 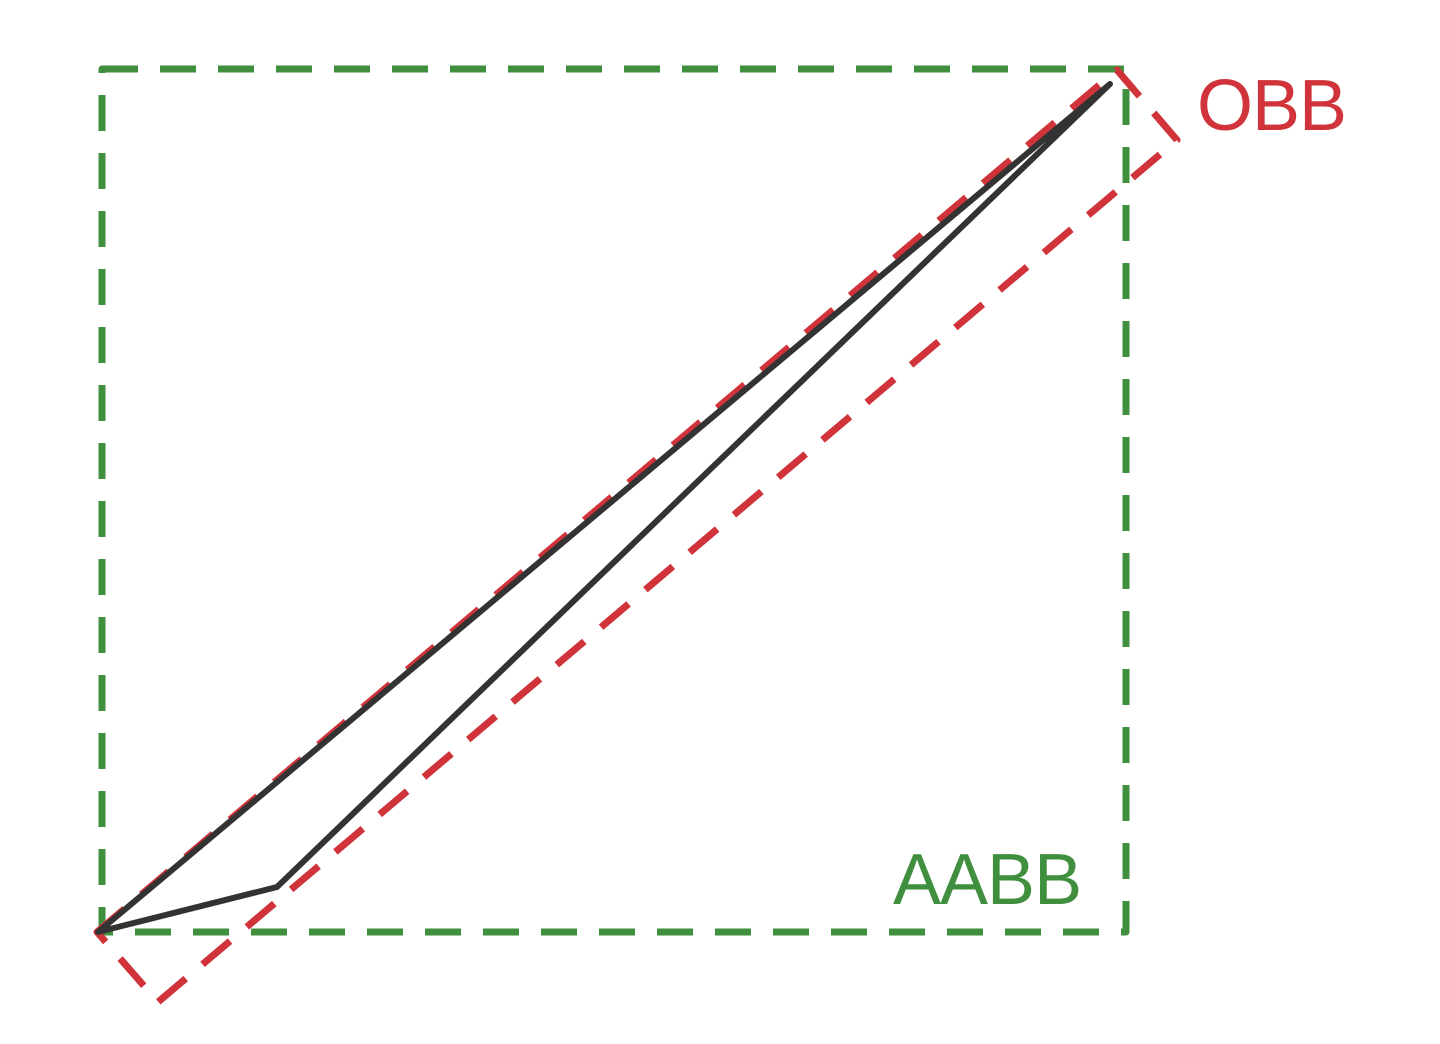 I want to click on obb-label: OBB, so click(x=1271, y=106).